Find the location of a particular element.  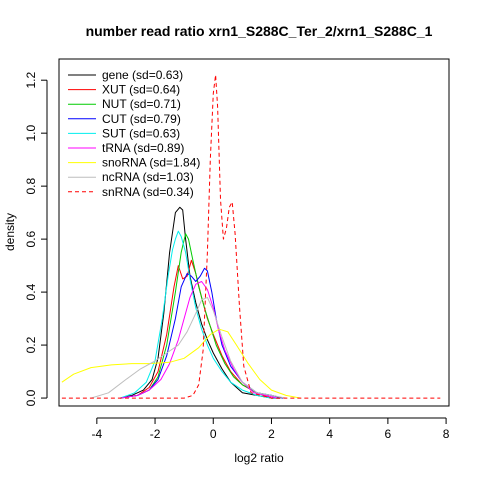

y-tick-label: 0.8 is located at coordinates (31, 185).